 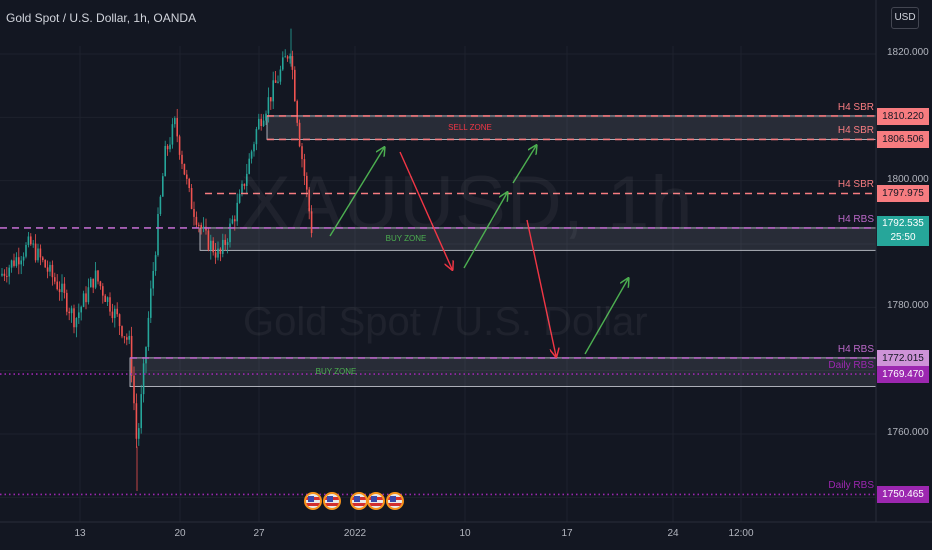 I want to click on name-watermark: Gold Spot / U.S. Dollar, so click(x=445, y=322).